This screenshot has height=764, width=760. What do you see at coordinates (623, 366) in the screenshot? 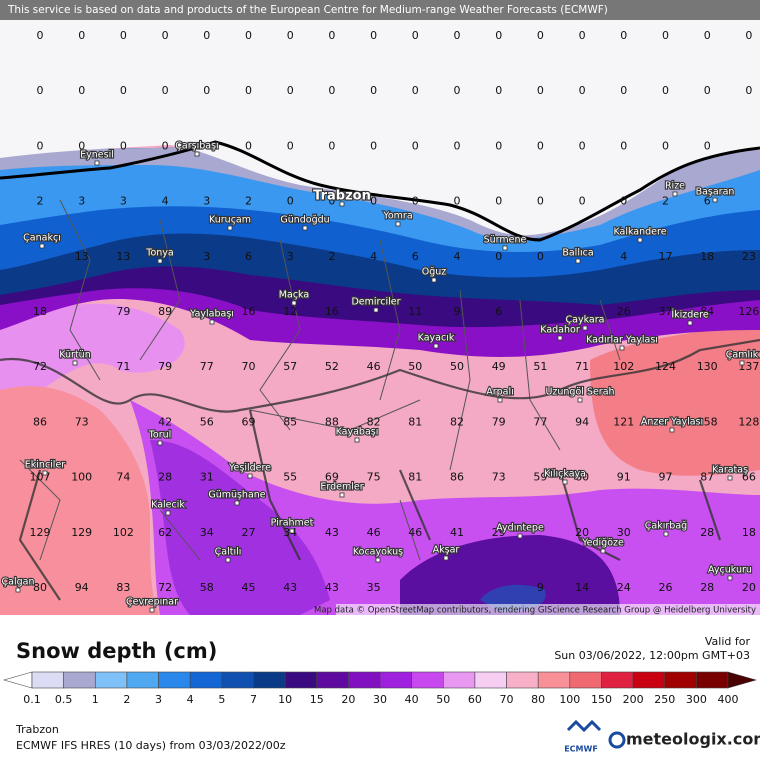
I see `grid-value: 102` at bounding box center [623, 366].